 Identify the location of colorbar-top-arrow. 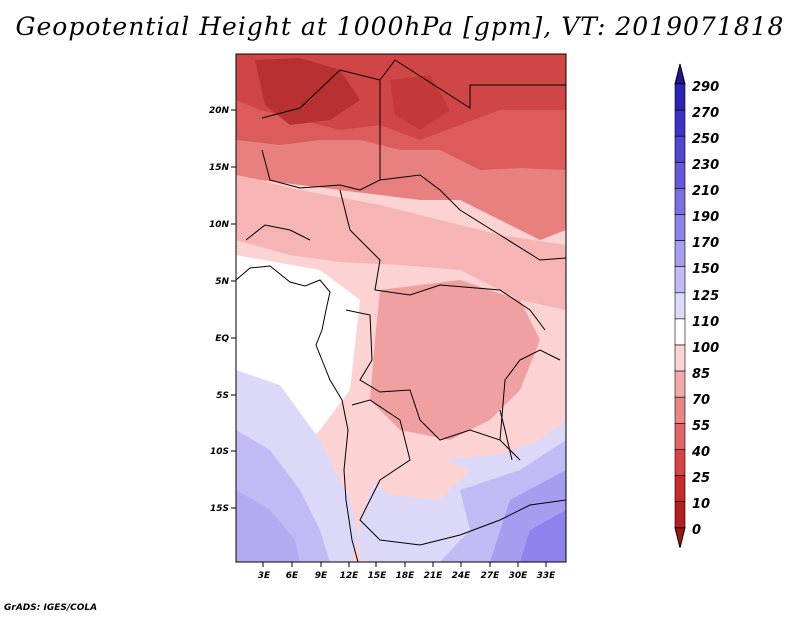
(680, 74).